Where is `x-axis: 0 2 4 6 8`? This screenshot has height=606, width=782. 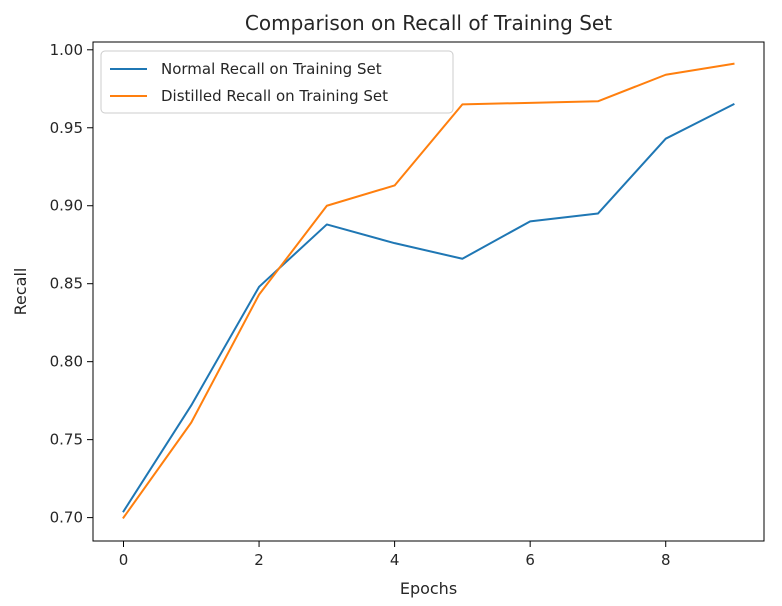
x-axis: 0 2 4 6 8 is located at coordinates (395, 555).